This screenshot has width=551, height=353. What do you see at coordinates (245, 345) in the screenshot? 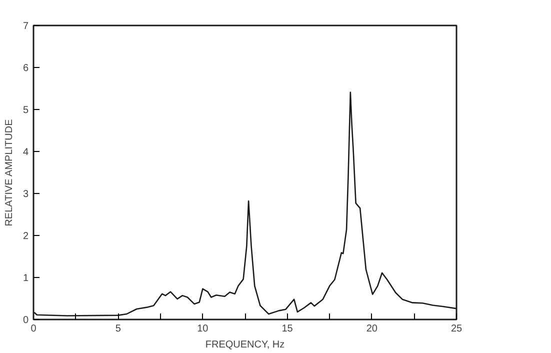
I see `x-axis-title: FREQUENCY, Hz` at bounding box center [245, 345].